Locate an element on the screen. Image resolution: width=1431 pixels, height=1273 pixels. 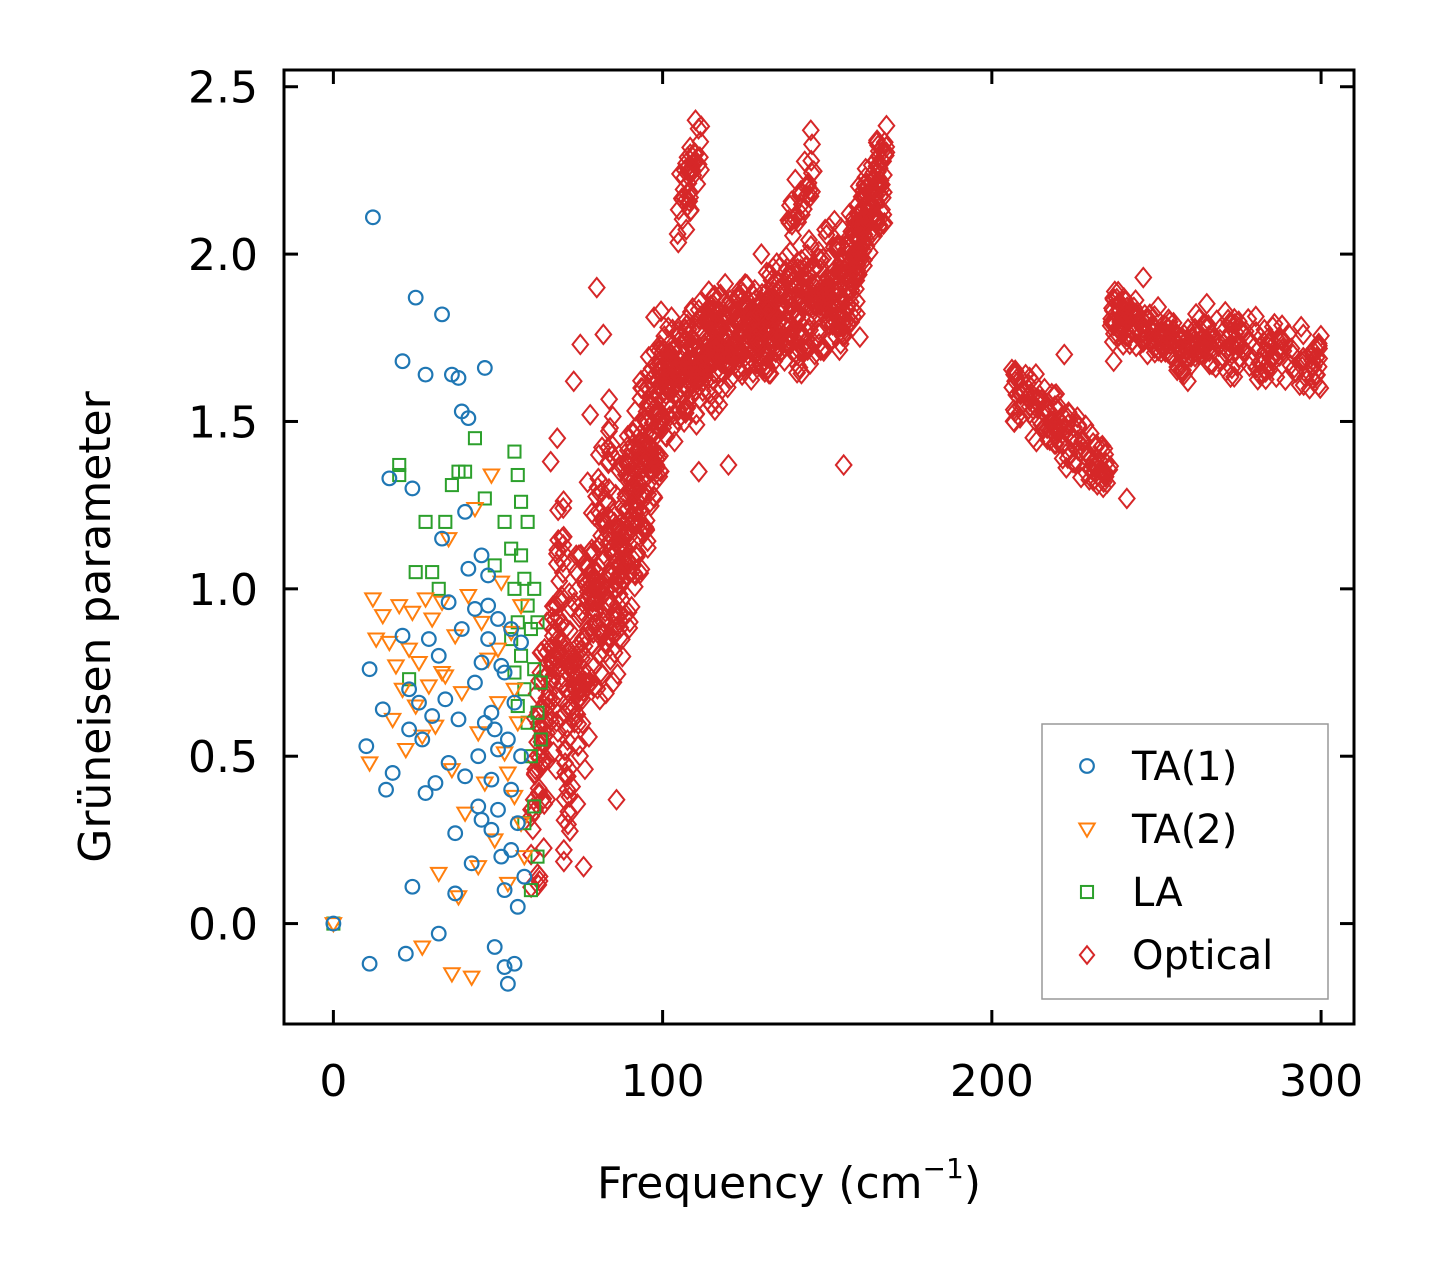
x-axis-title: Frequency (cm−1) is located at coordinates (789, 1180).